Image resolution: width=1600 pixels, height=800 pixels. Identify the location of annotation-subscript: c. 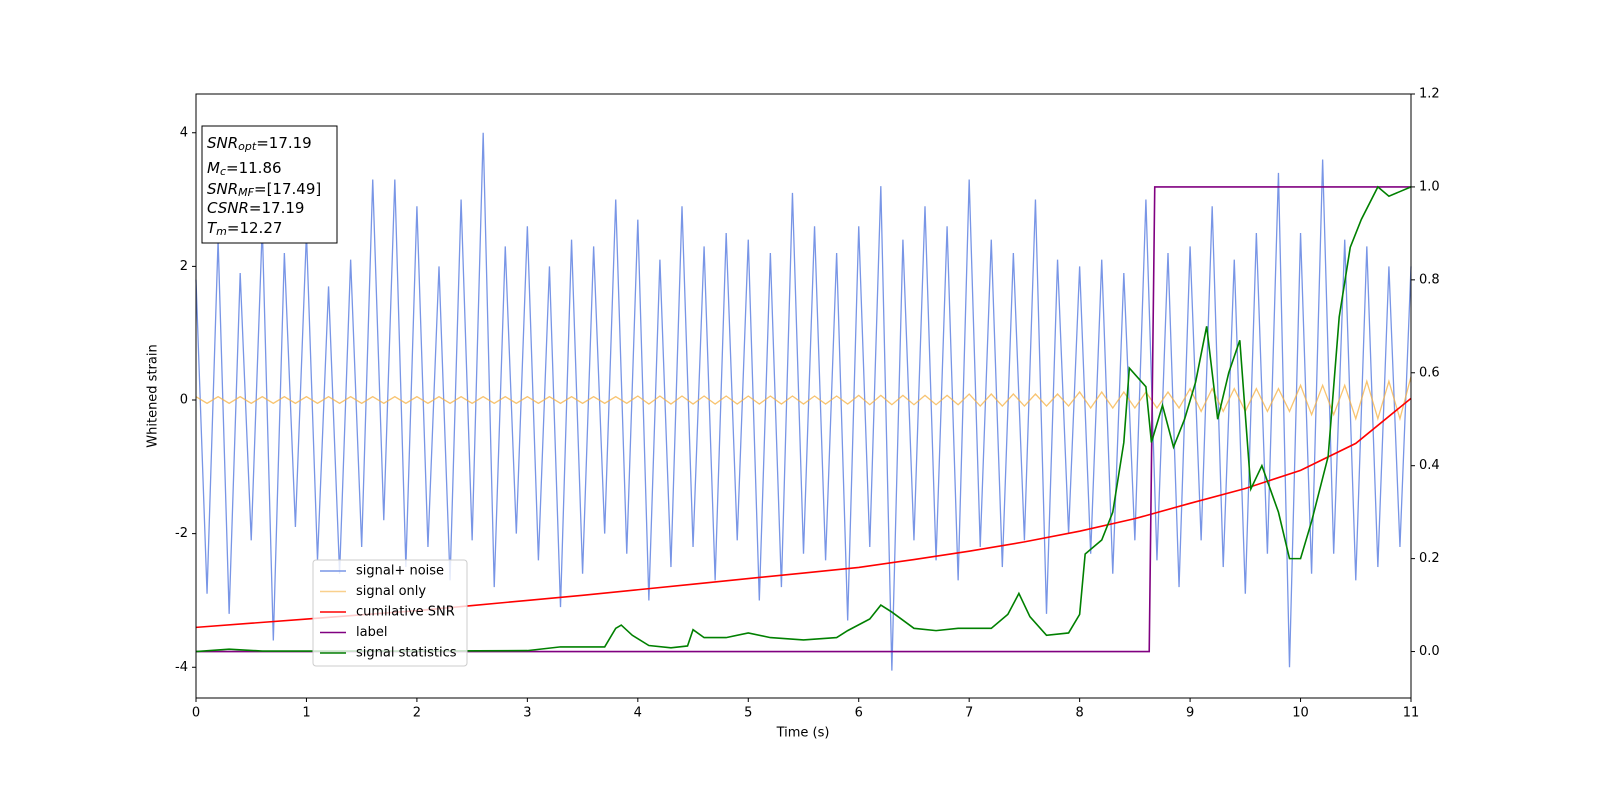
(223, 171).